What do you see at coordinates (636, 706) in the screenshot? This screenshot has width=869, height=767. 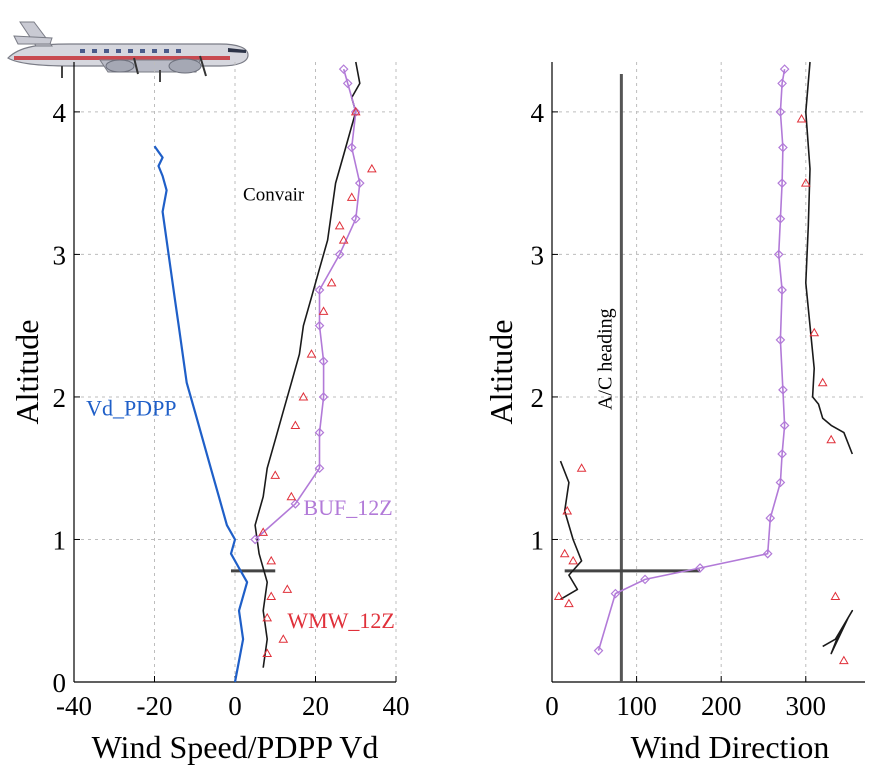 I see `x-tick-label: 100` at bounding box center [636, 706].